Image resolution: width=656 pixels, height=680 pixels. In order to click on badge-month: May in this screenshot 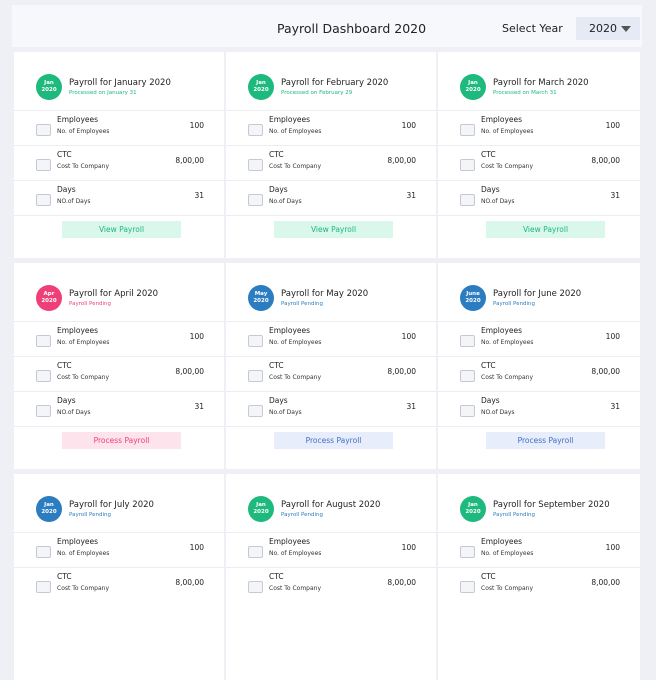, I will do `click(261, 294)`.